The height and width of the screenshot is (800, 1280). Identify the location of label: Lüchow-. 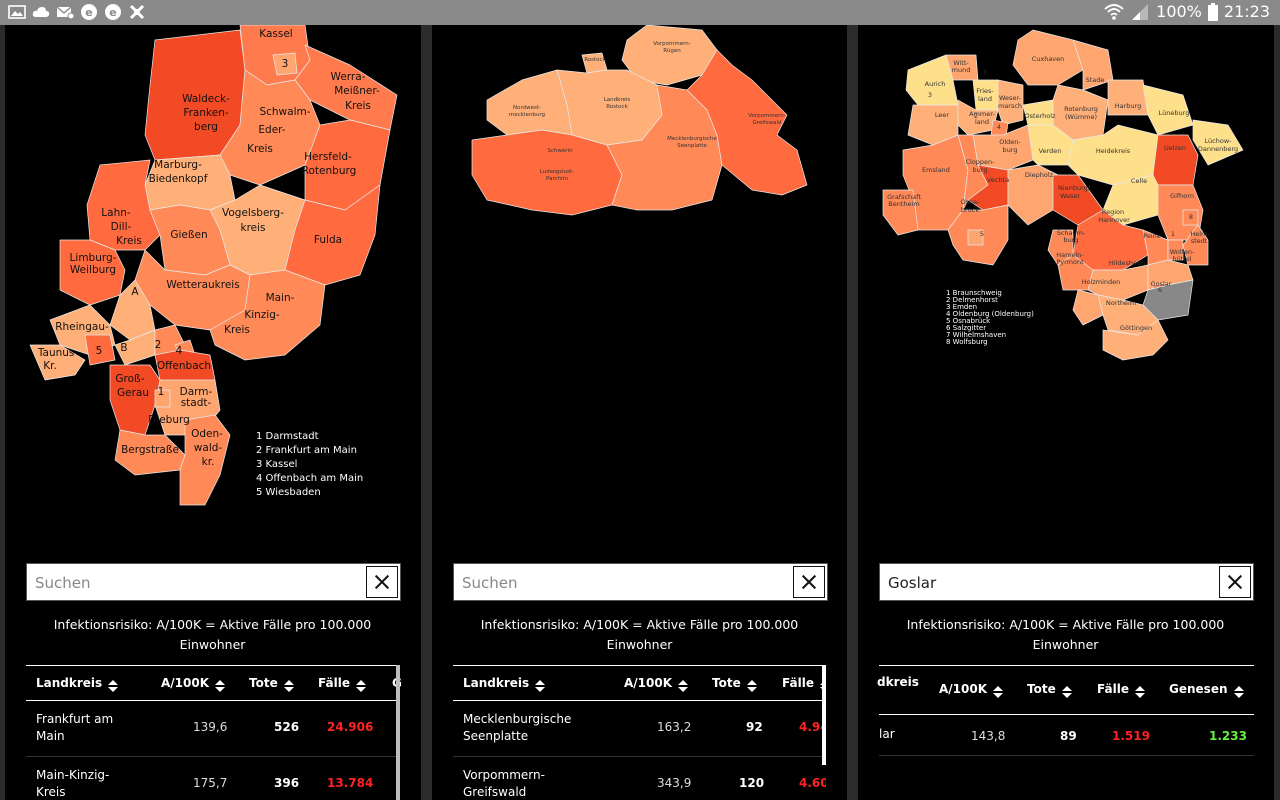
(1219, 141).